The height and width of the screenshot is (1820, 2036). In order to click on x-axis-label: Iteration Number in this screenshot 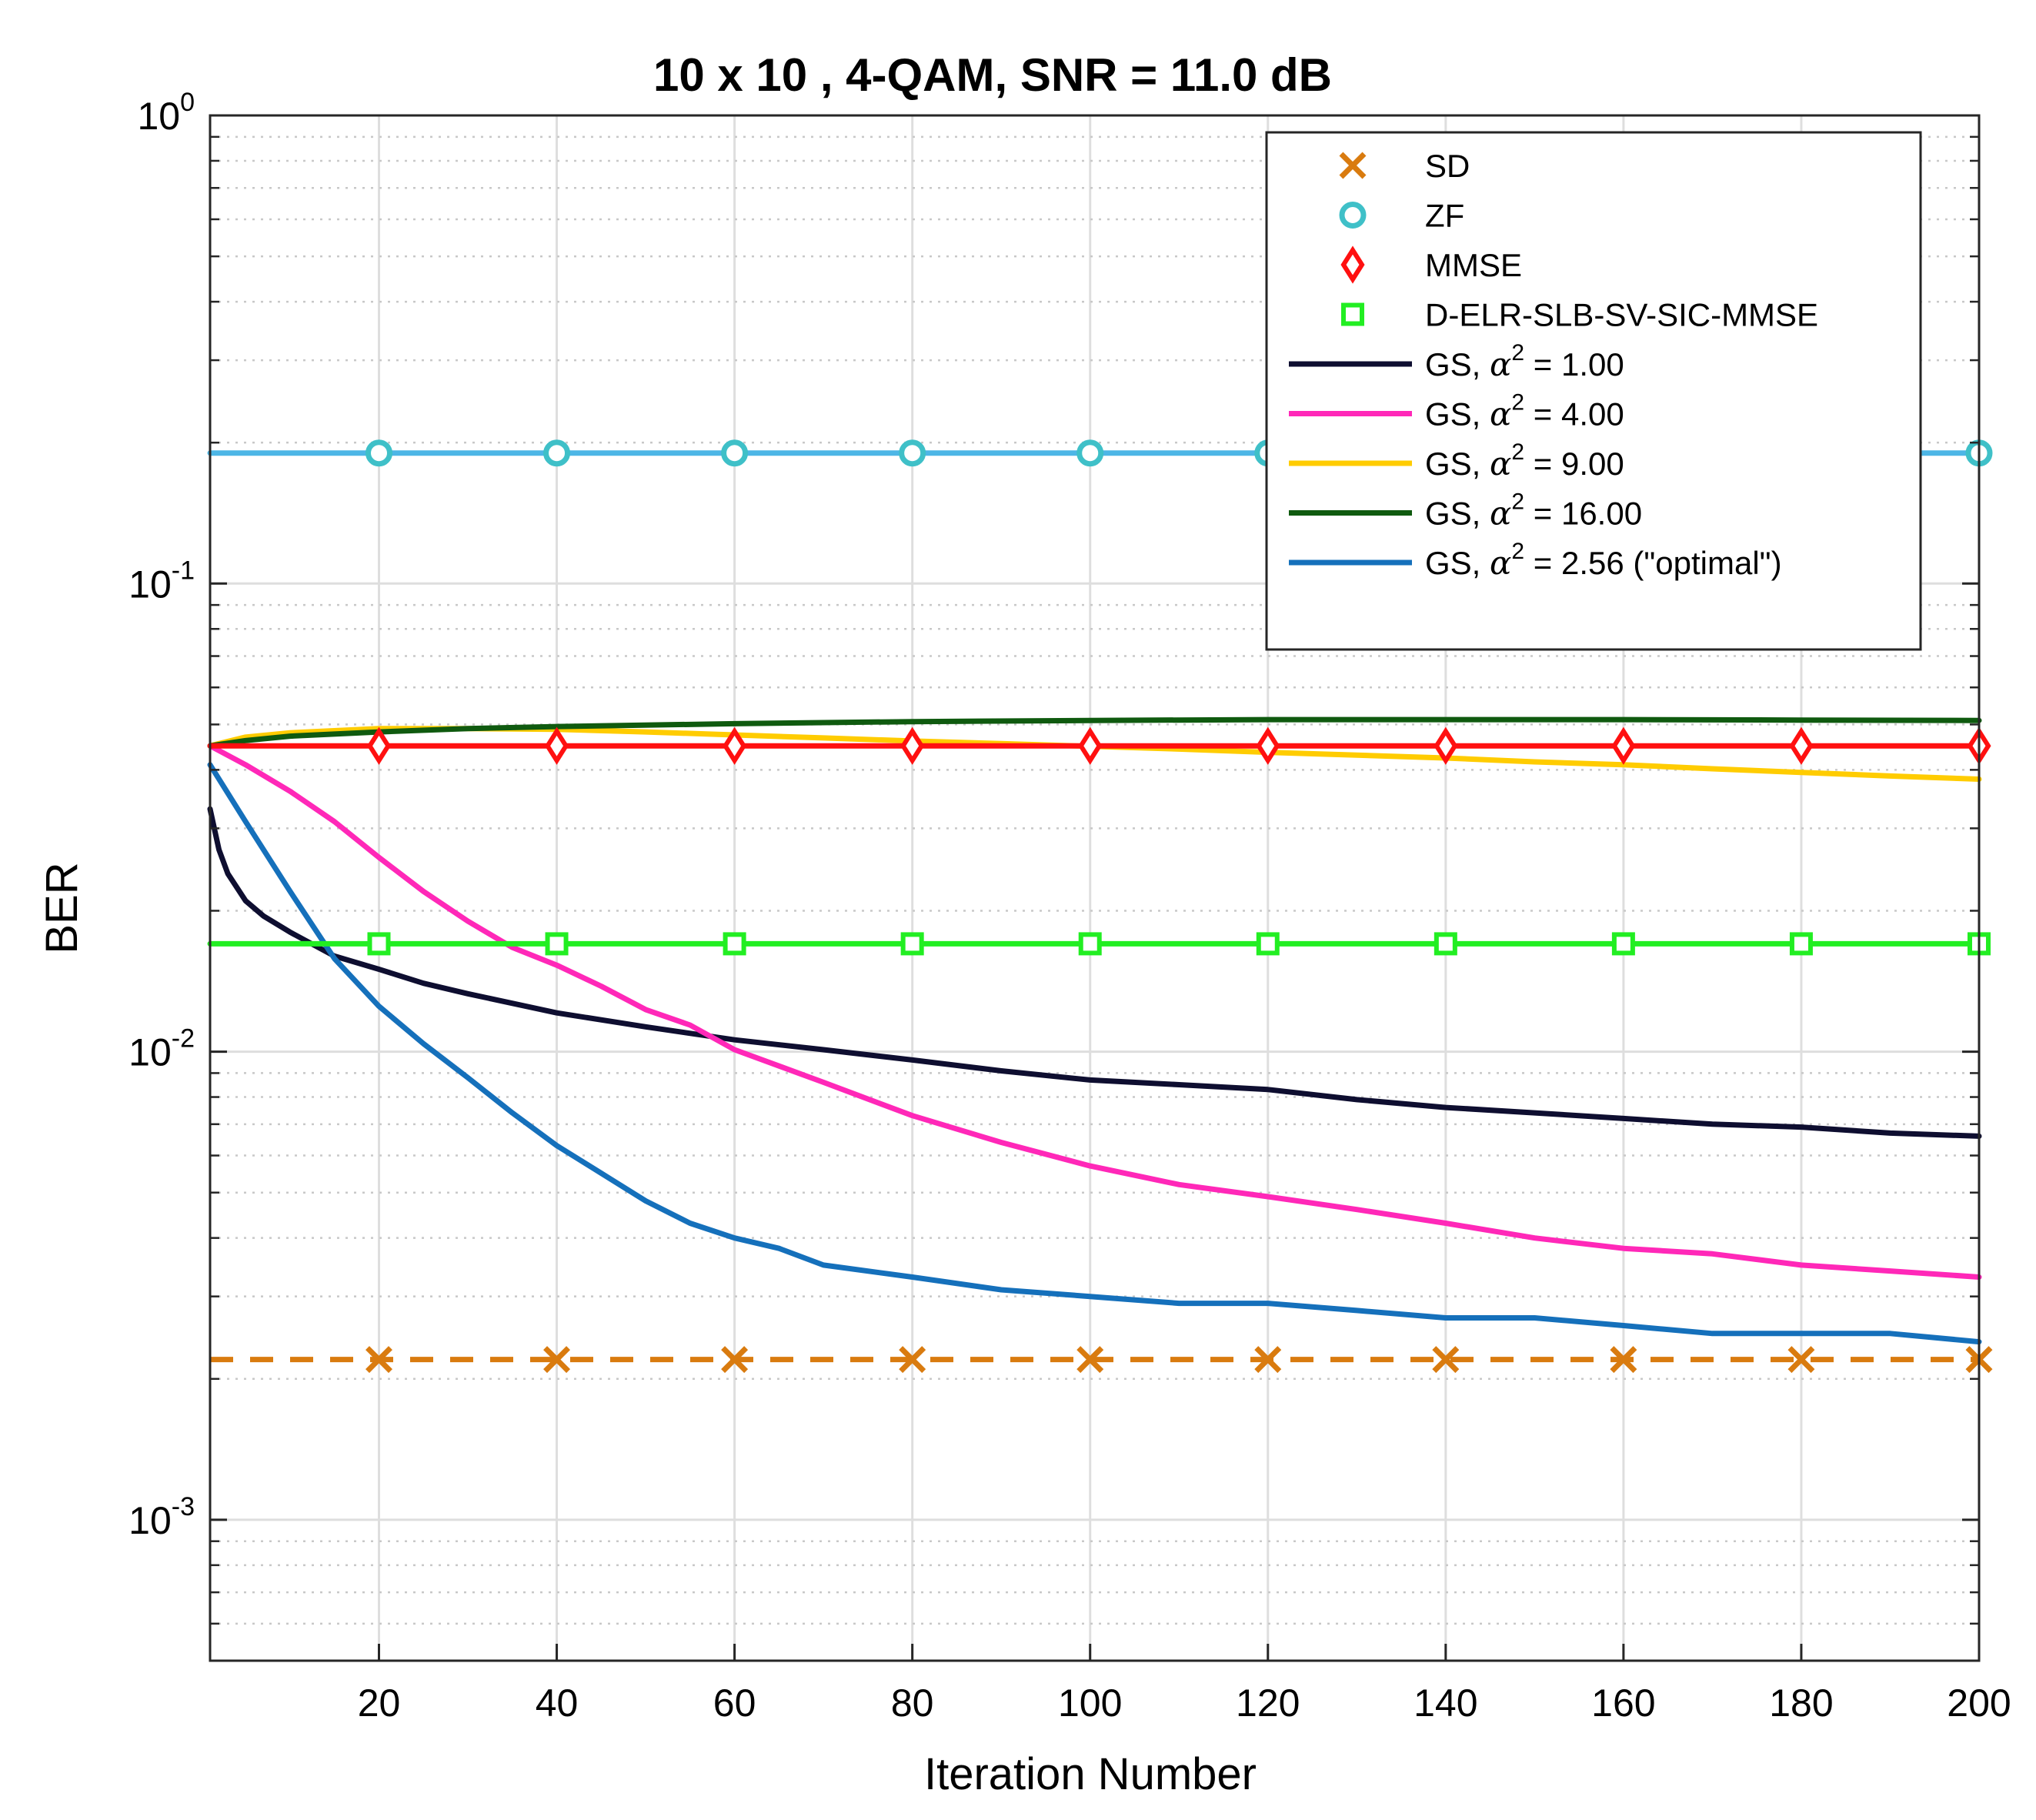, I will do `click(1090, 1774)`.